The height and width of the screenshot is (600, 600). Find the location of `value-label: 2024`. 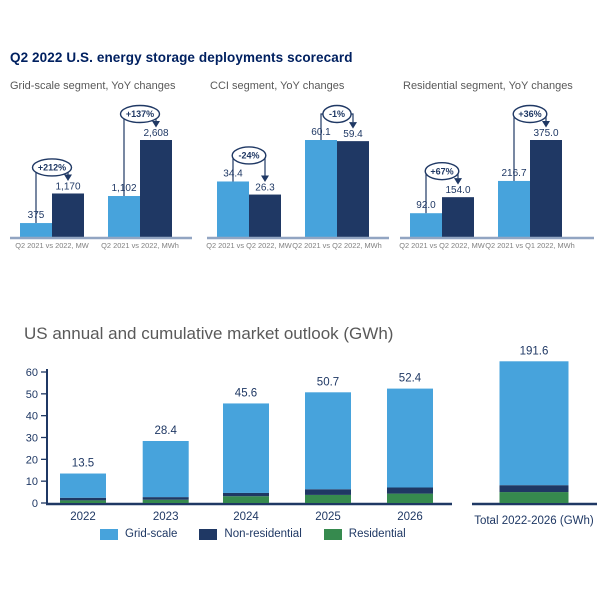

value-label: 2024 is located at coordinates (246, 517).